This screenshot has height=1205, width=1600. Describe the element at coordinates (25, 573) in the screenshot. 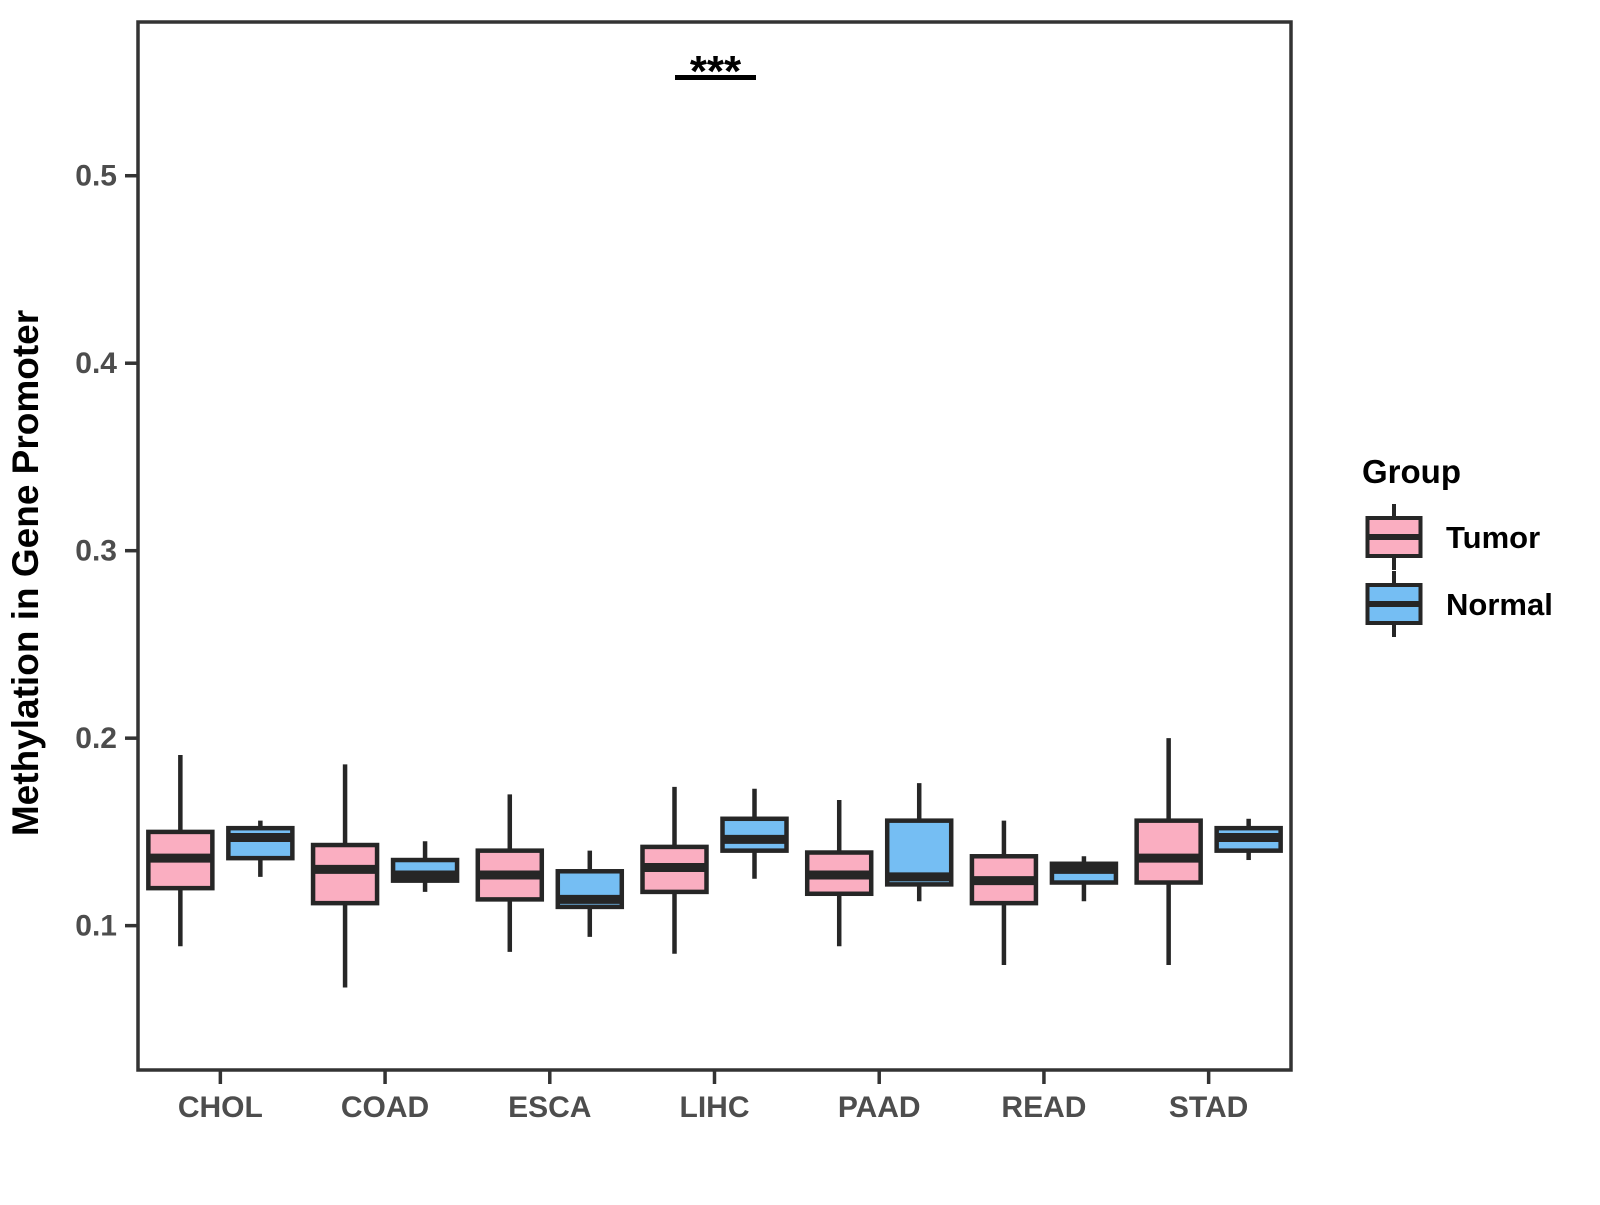

I see `y-axis-title: Methylation in Gene Promoter` at that location.